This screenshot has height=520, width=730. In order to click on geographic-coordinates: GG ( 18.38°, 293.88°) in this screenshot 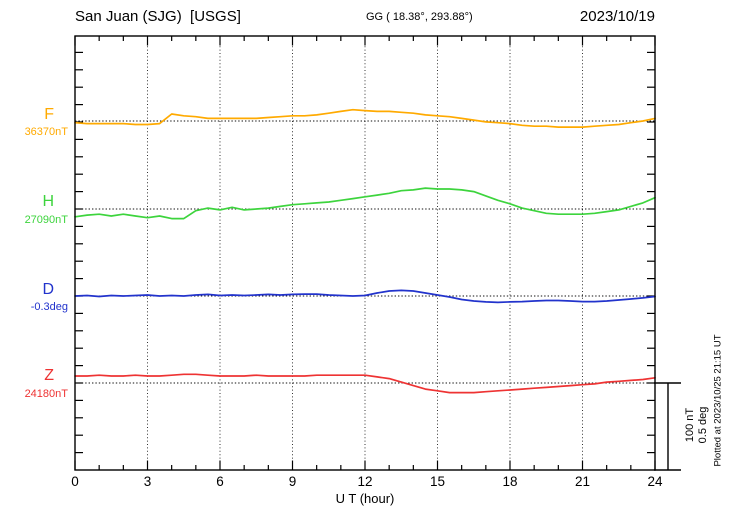, I will do `click(419, 17)`.